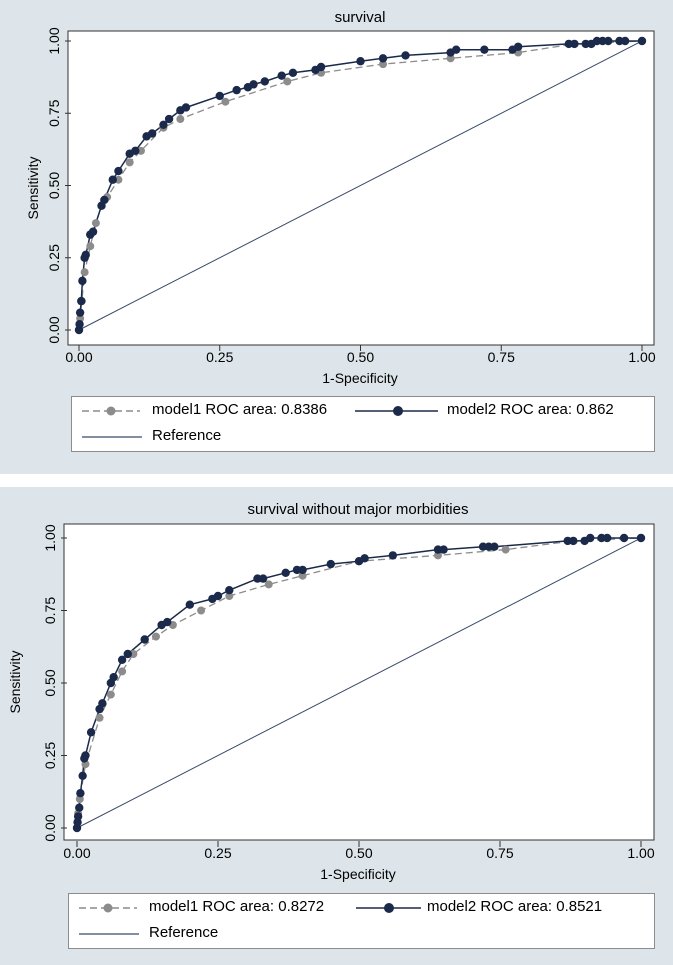  I want to click on chart-title: survival, so click(360, 17).